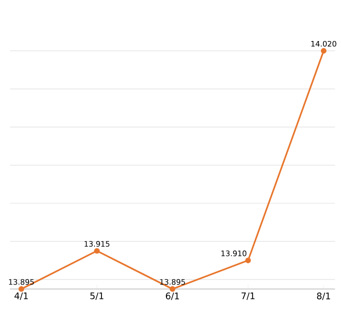 The width and height of the screenshot is (341, 335). I want to click on x-tick-label: 7/1, so click(248, 296).